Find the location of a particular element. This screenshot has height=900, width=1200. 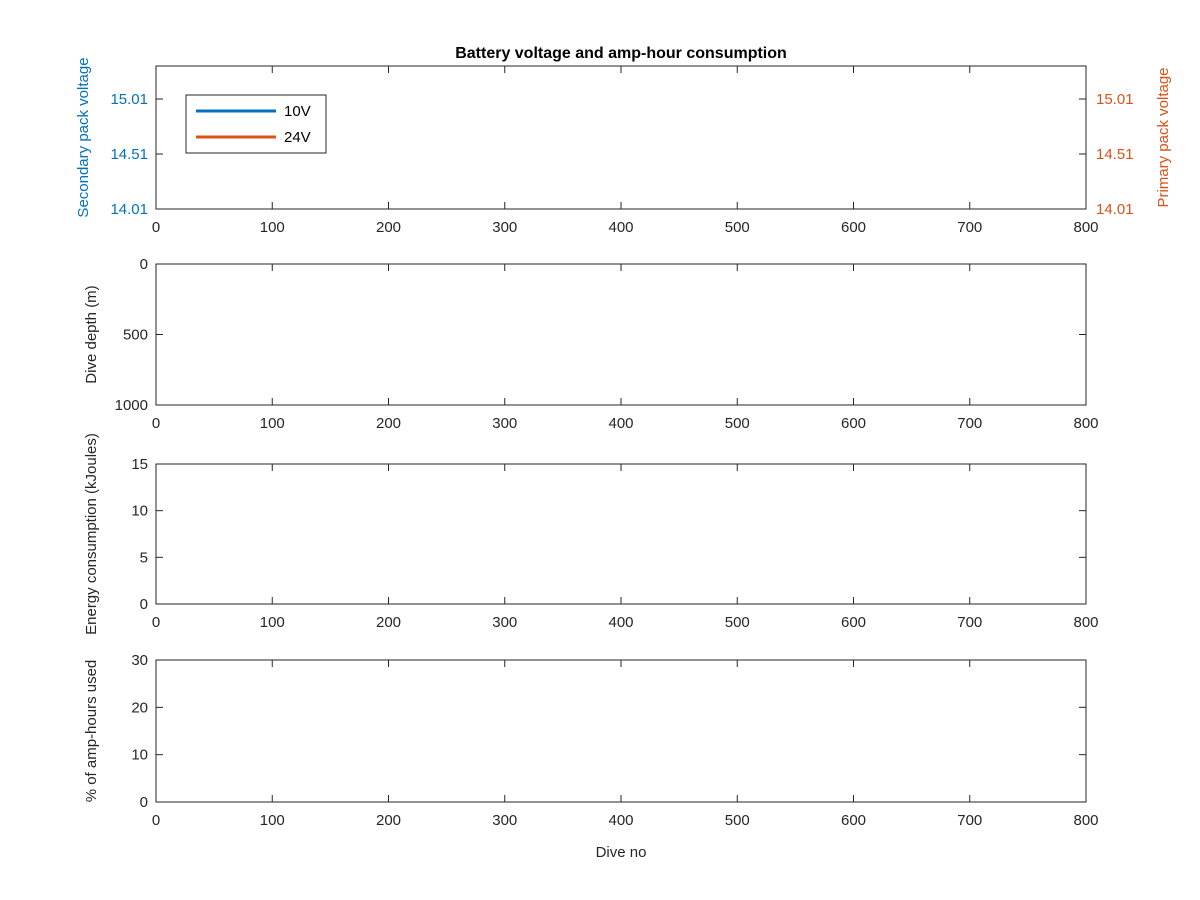

y-tick-label: 15 is located at coordinates (139, 464).